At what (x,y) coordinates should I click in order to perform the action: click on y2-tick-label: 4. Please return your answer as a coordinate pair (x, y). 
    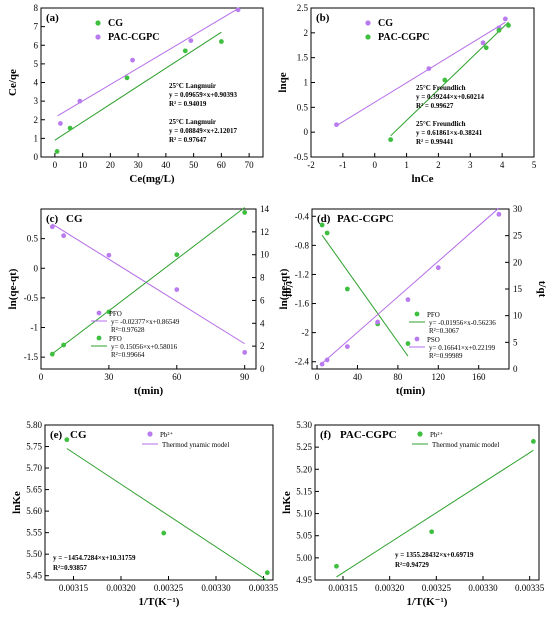
    Looking at the image, I should click on (262, 323).